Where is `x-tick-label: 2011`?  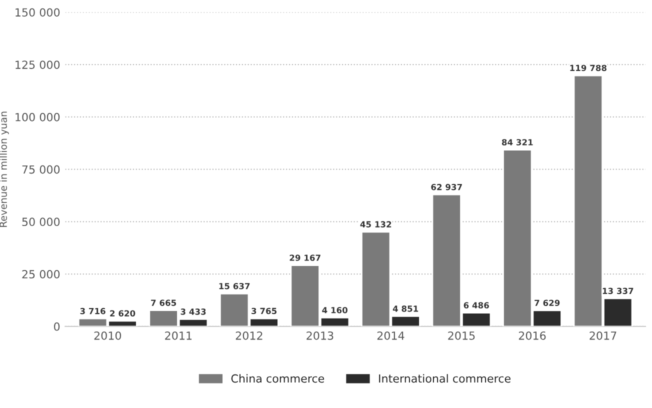 x-tick-label: 2011 is located at coordinates (178, 335).